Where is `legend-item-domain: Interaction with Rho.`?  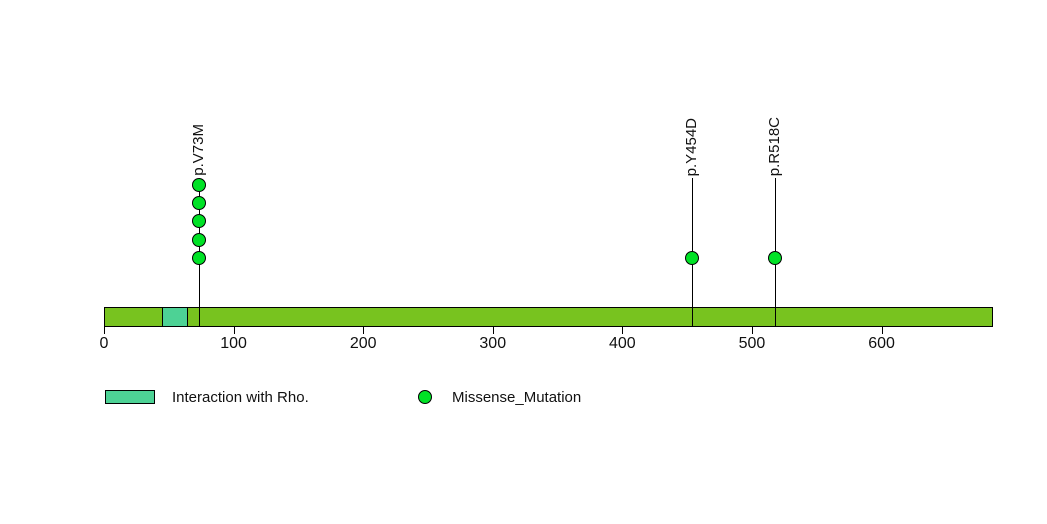 legend-item-domain: Interaction with Rho. is located at coordinates (207, 397).